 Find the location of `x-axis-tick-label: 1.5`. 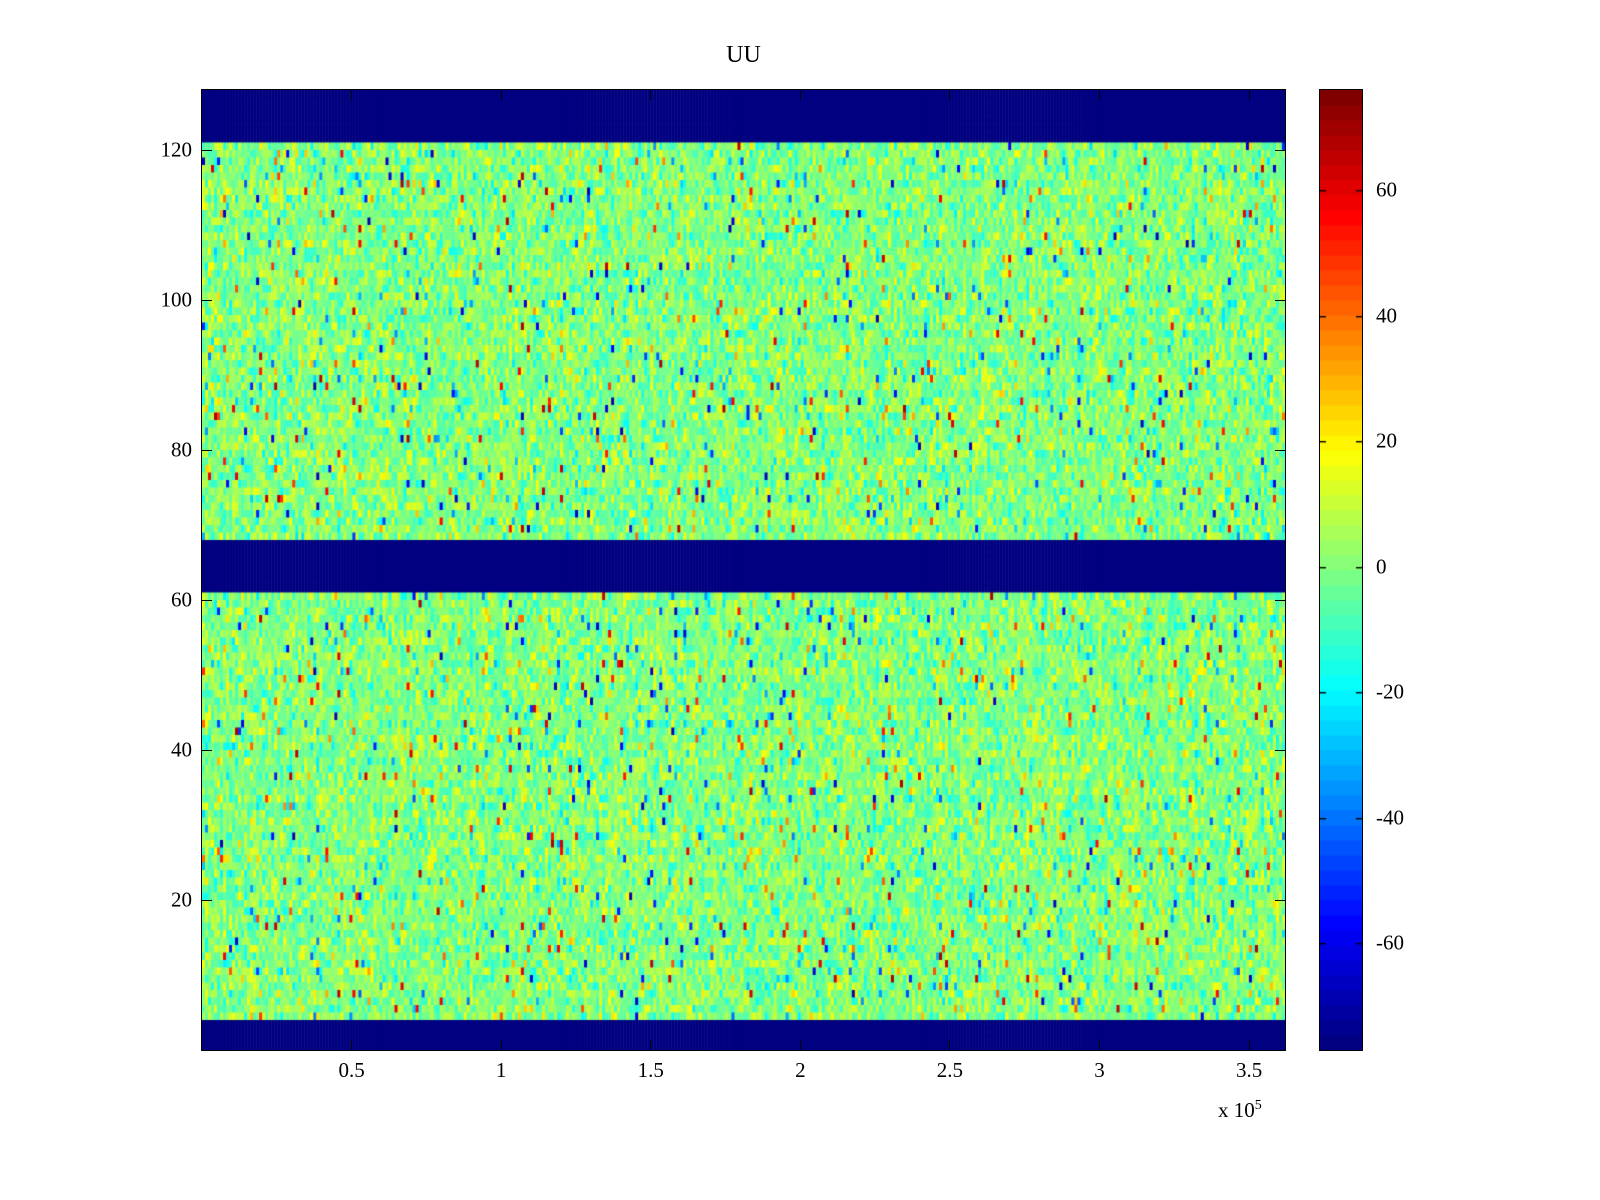

x-axis-tick-label: 1.5 is located at coordinates (650, 1070).